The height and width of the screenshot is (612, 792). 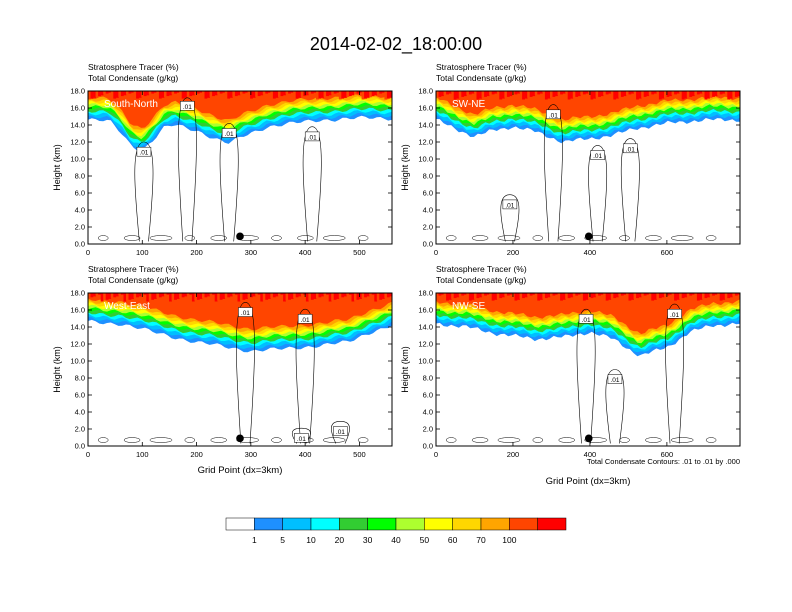 What do you see at coordinates (425, 327) in the screenshot?
I see `y-tick-label: 14.0` at bounding box center [425, 327].